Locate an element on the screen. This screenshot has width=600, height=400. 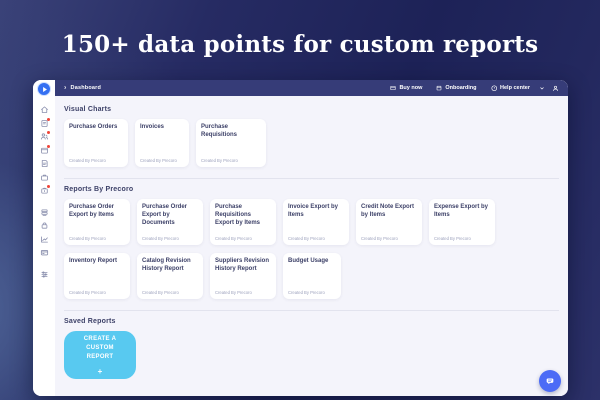
topbar-dropdown-toggle is located at coordinates (542, 88).